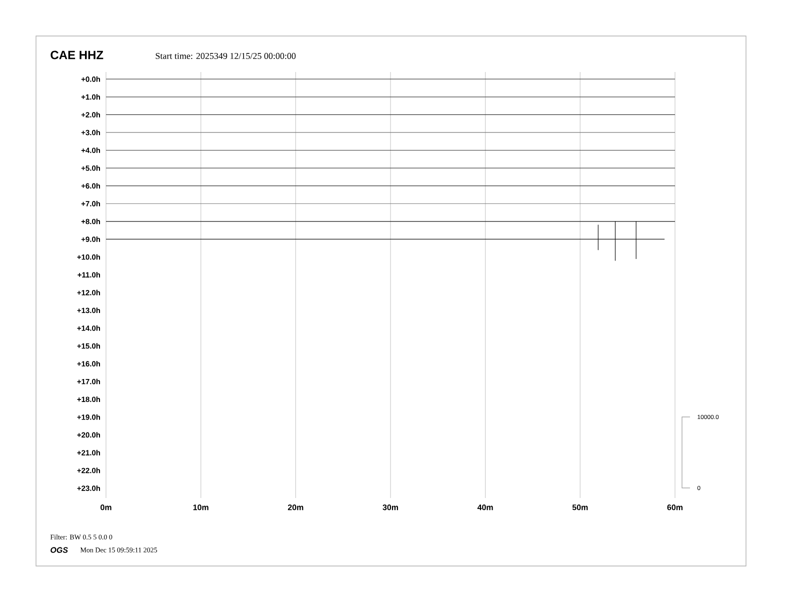 This screenshot has width=792, height=612. Describe the element at coordinates (106, 507) in the screenshot. I see `x-tick-label: 0m` at that location.